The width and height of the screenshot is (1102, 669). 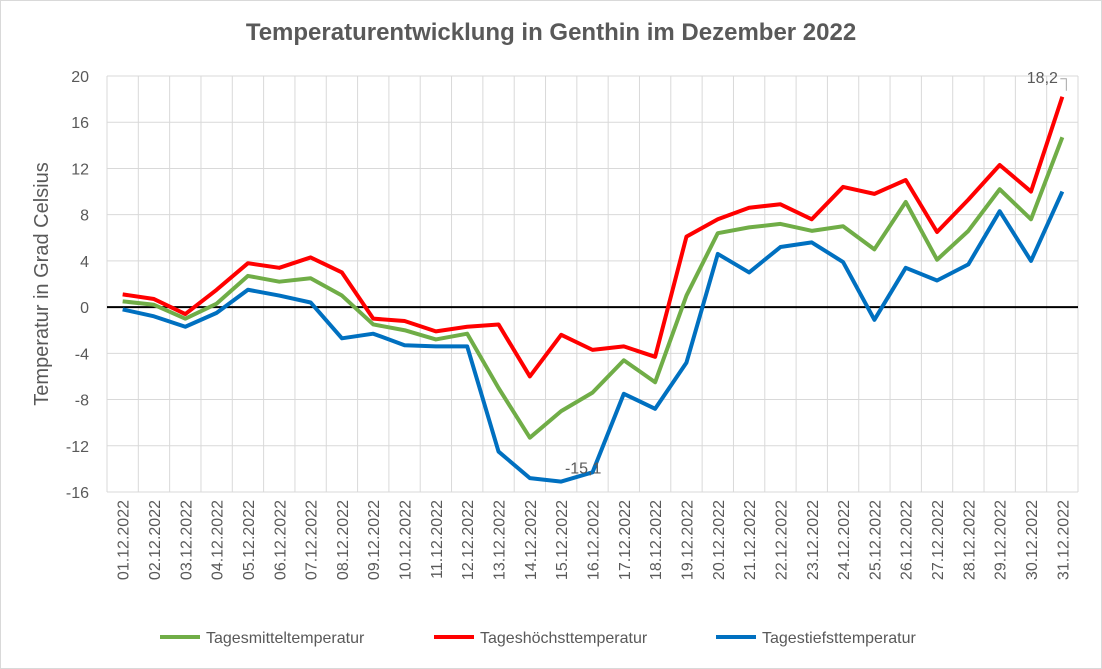 I want to click on x-tick-label: 25.12.2022, so click(x=875, y=540).